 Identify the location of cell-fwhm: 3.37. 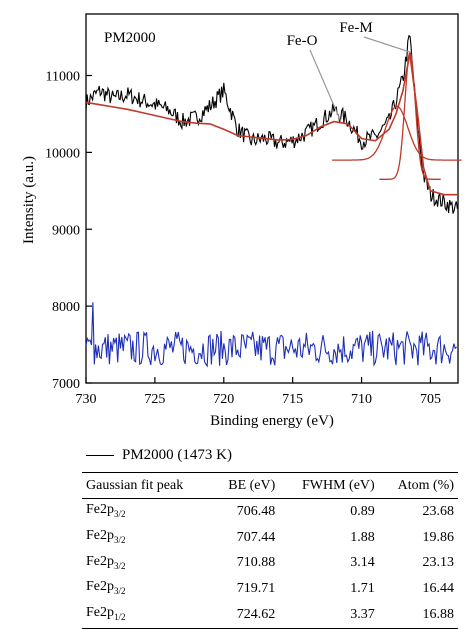
(329, 615).